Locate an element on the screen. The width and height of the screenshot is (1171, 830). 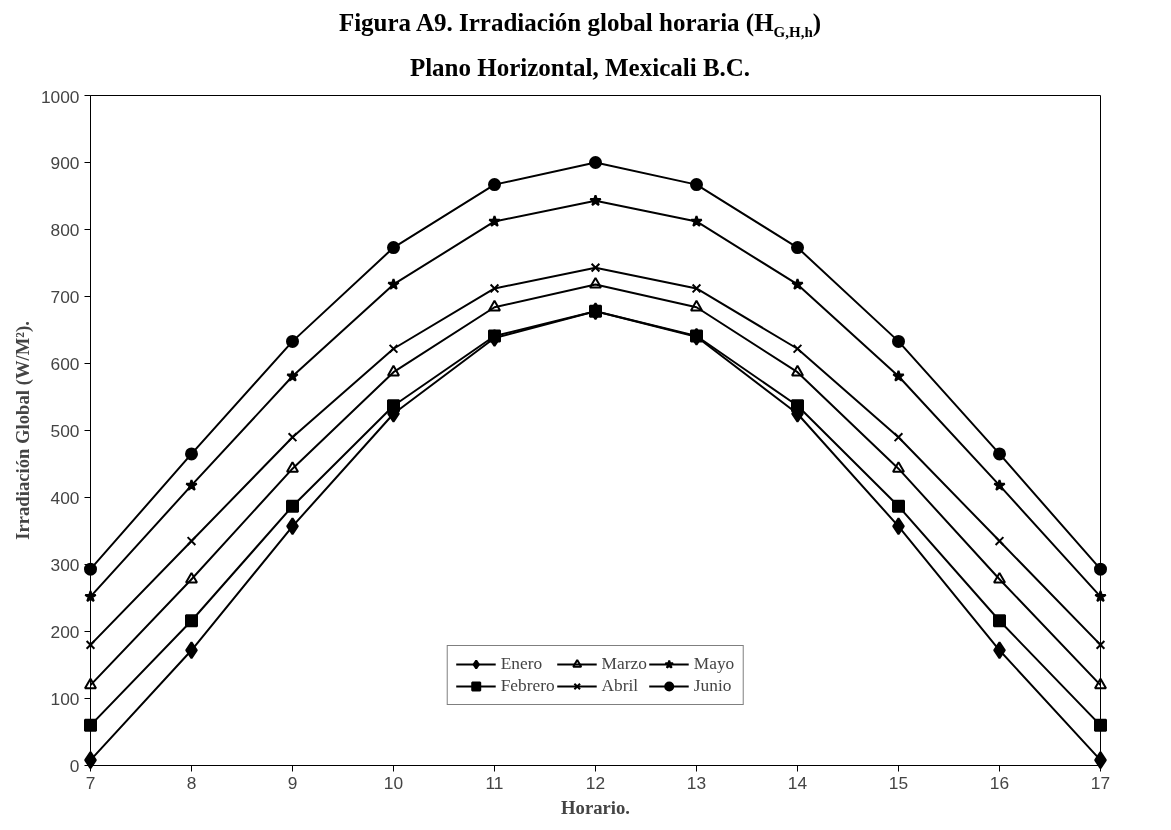
x-tick-label: 15 is located at coordinates (898, 782).